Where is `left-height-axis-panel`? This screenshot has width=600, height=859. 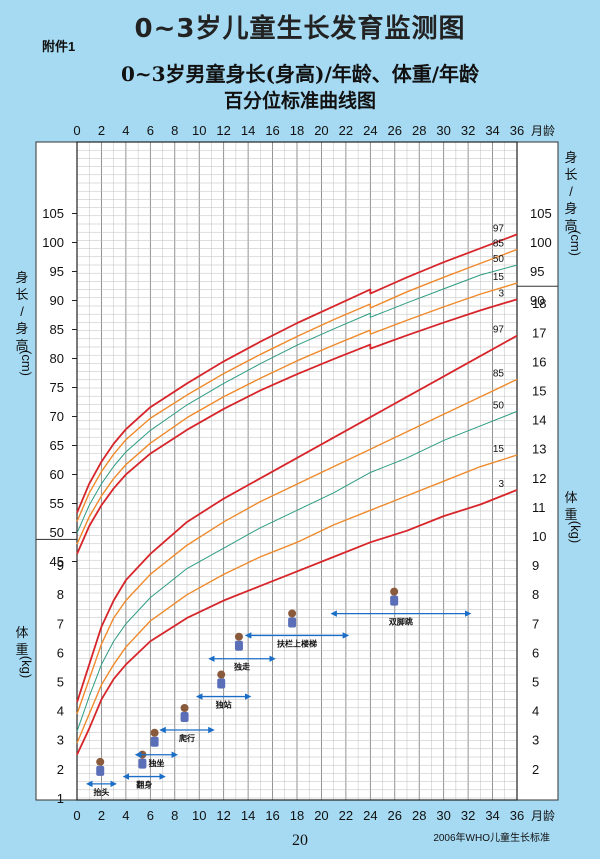 left-height-axis-panel is located at coordinates (56, 357).